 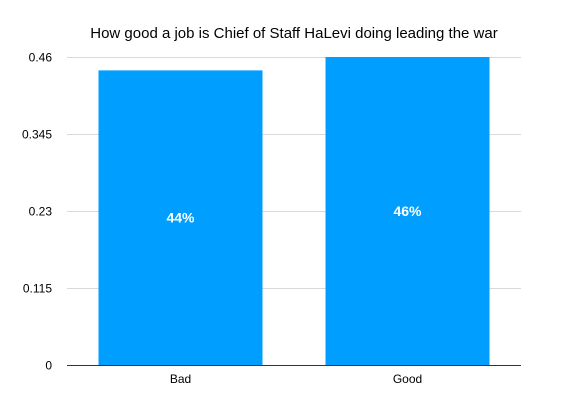 What do you see at coordinates (41, 58) in the screenshot?
I see `y-tick-label: 0.46` at bounding box center [41, 58].